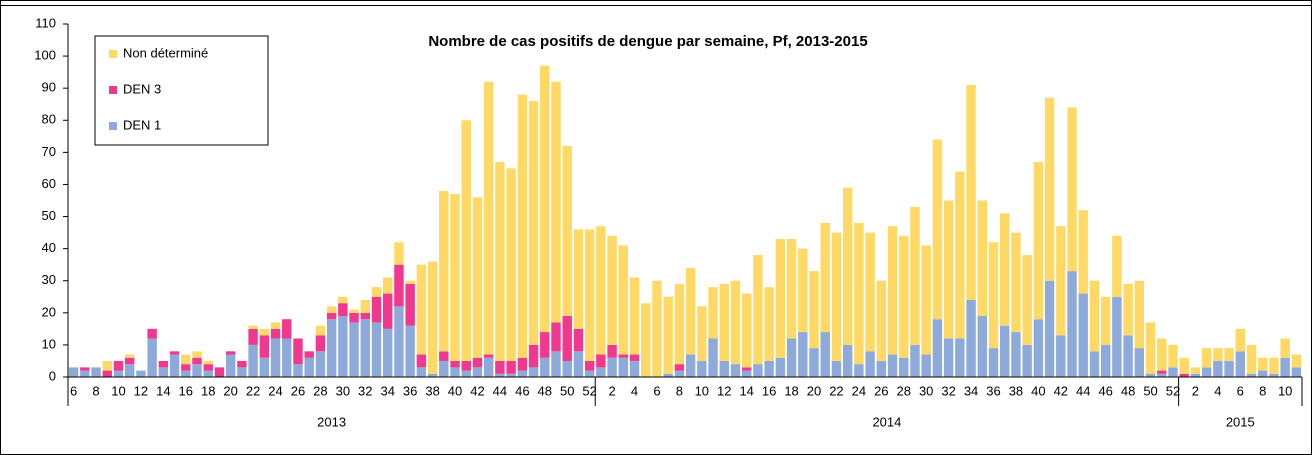 This screenshot has height=455, width=1312. Describe the element at coordinates (275, 390) in the screenshot. I see `x-tick-label: 24` at that location.